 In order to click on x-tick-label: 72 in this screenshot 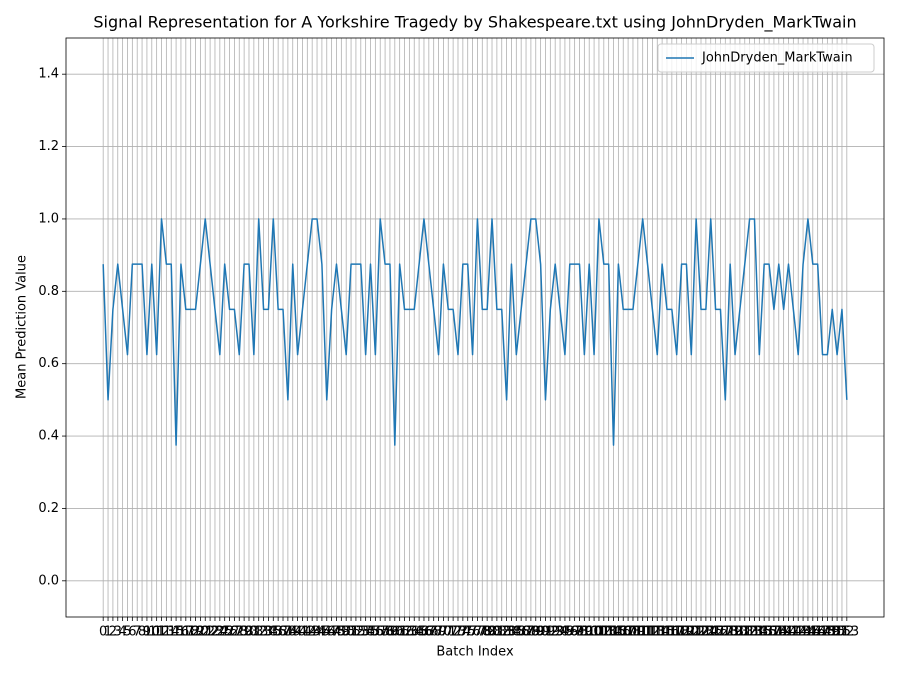, I will do `click(453, 632)`.